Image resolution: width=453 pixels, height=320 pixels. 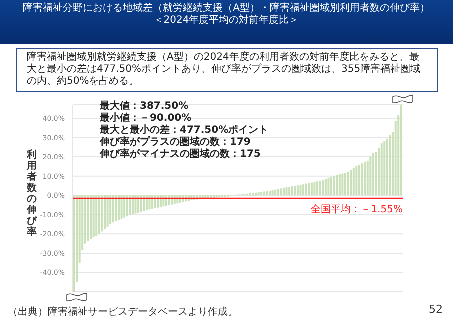 I want to click on annotation: 最小値：－90.00%, so click(x=146, y=118).